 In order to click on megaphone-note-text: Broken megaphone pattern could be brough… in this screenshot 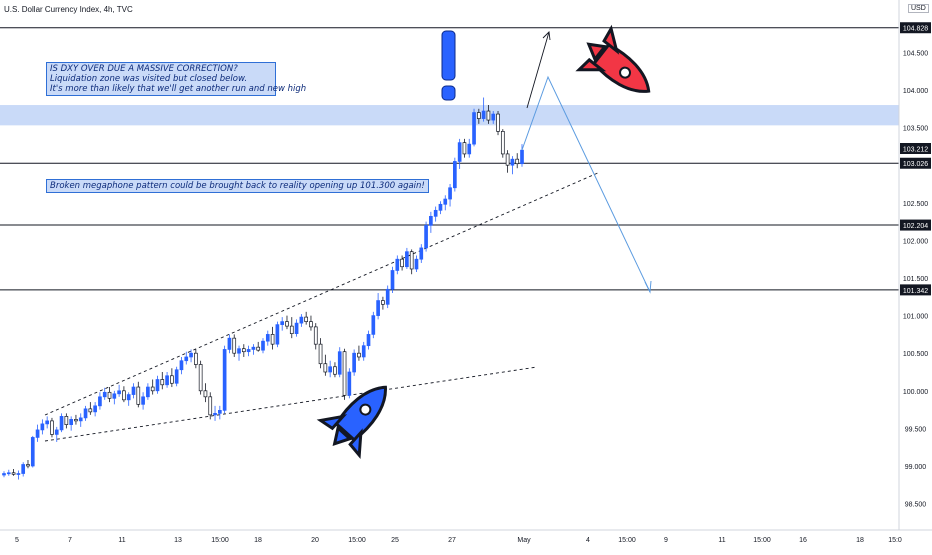, I will do `click(237, 186)`.